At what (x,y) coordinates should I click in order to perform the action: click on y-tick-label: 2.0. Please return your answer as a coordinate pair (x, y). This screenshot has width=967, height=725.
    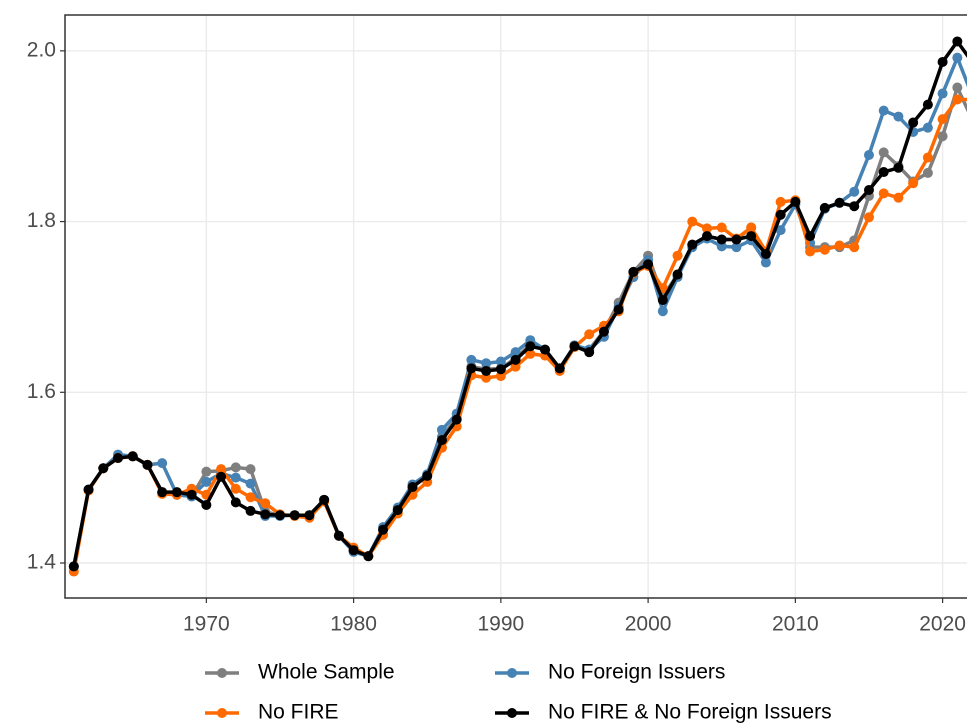
    Looking at the image, I should click on (41, 49).